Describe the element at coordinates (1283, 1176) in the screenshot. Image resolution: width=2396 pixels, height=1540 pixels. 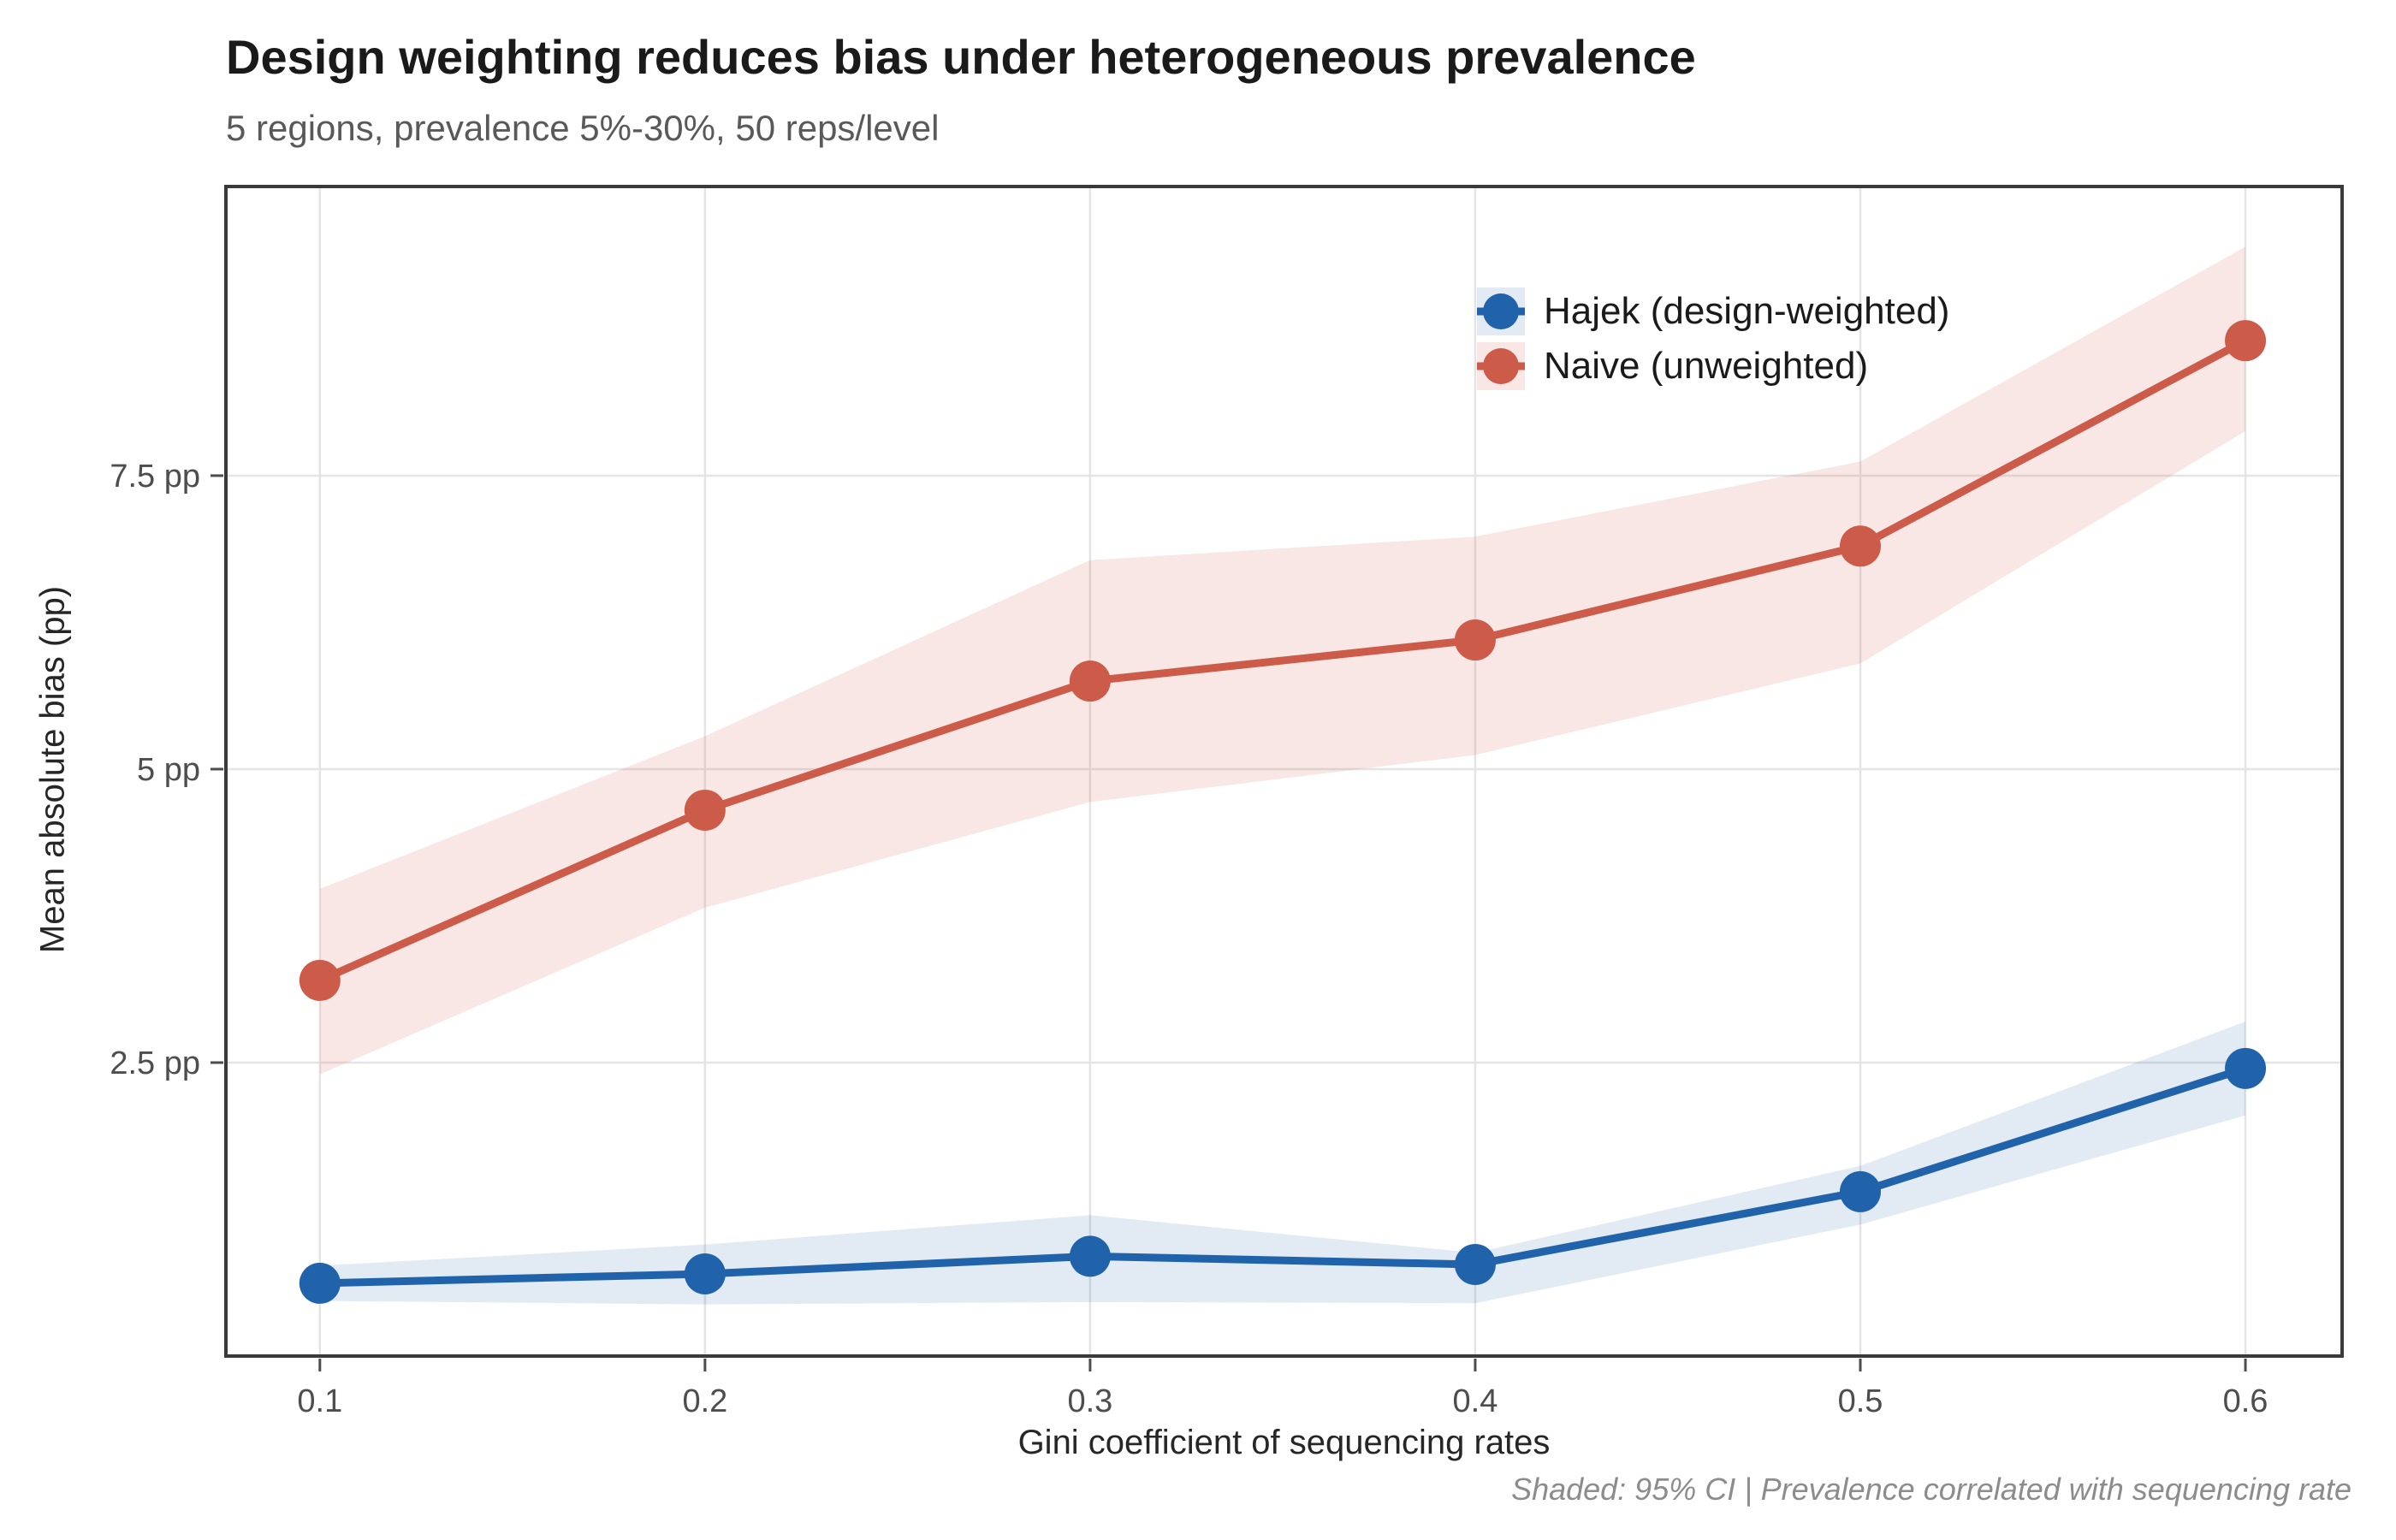
I see `series-line` at that location.